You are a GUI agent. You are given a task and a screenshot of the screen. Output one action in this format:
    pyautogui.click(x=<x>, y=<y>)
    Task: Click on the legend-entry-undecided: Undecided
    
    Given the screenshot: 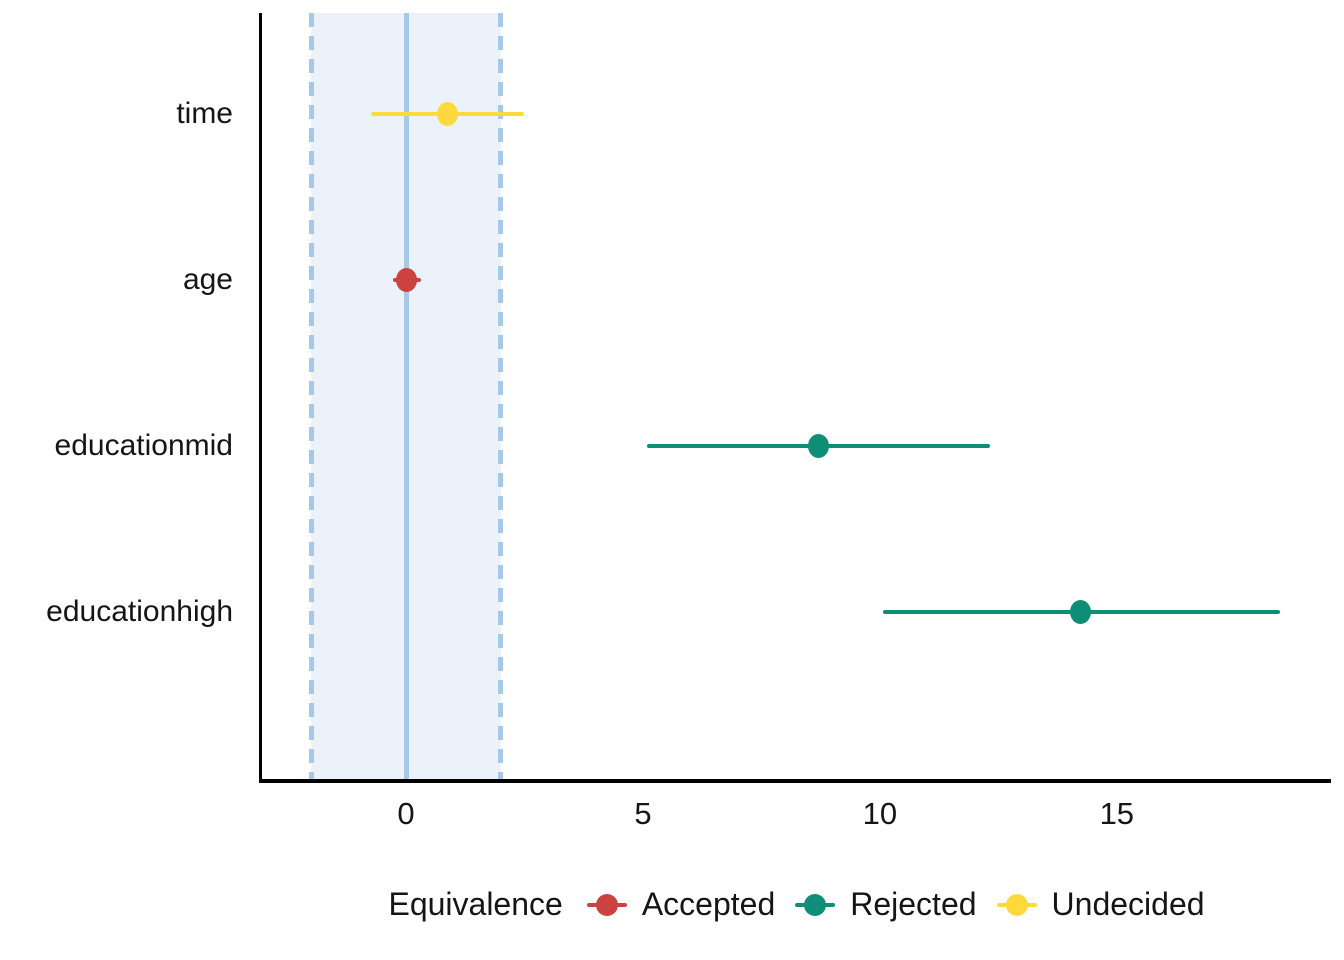 What is the action you would take?
    pyautogui.click(x=1100, y=904)
    